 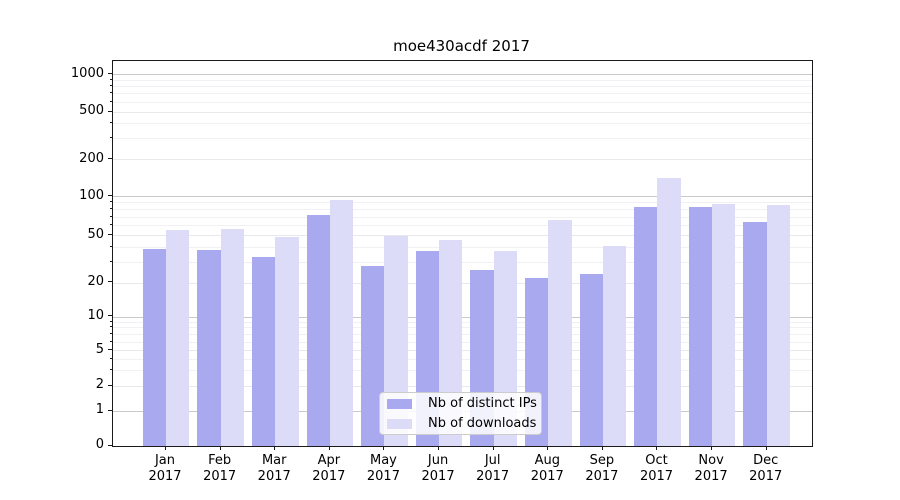 What do you see at coordinates (560, 333) in the screenshot?
I see `bar-downloads-aug` at bounding box center [560, 333].